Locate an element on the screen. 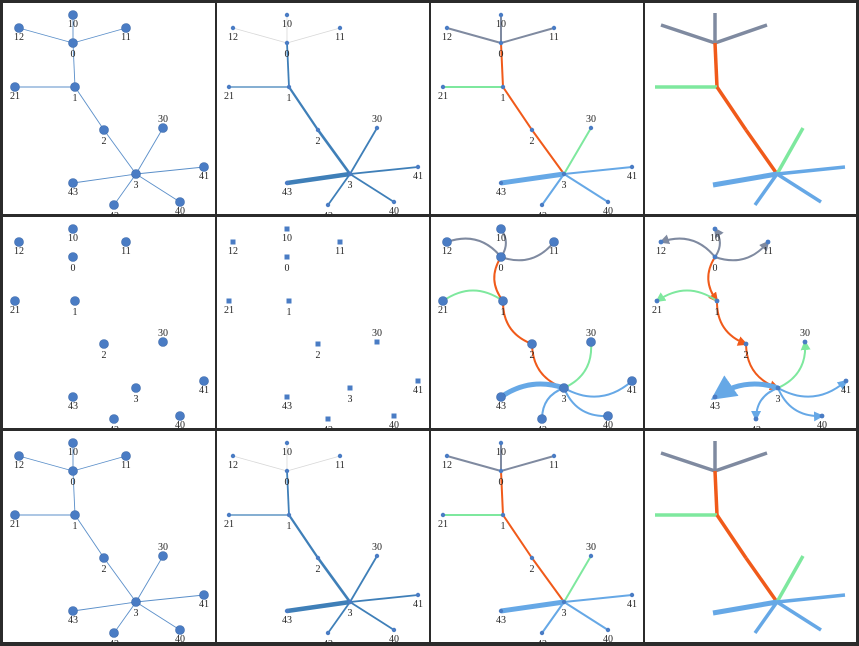  graph-panel-curved-edges: 0123101112213040414243 is located at coordinates (537, 322).